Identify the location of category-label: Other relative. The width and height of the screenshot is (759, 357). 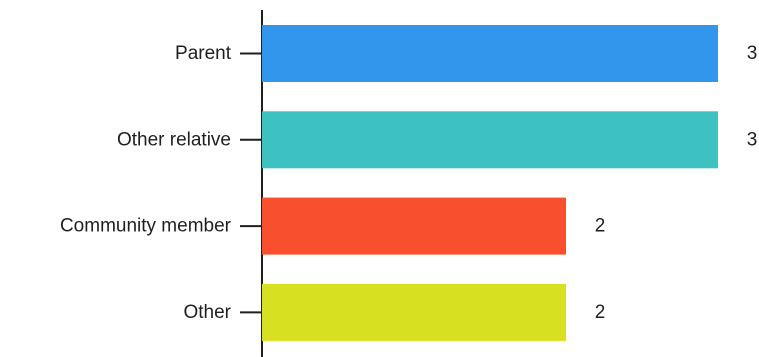
(174, 139).